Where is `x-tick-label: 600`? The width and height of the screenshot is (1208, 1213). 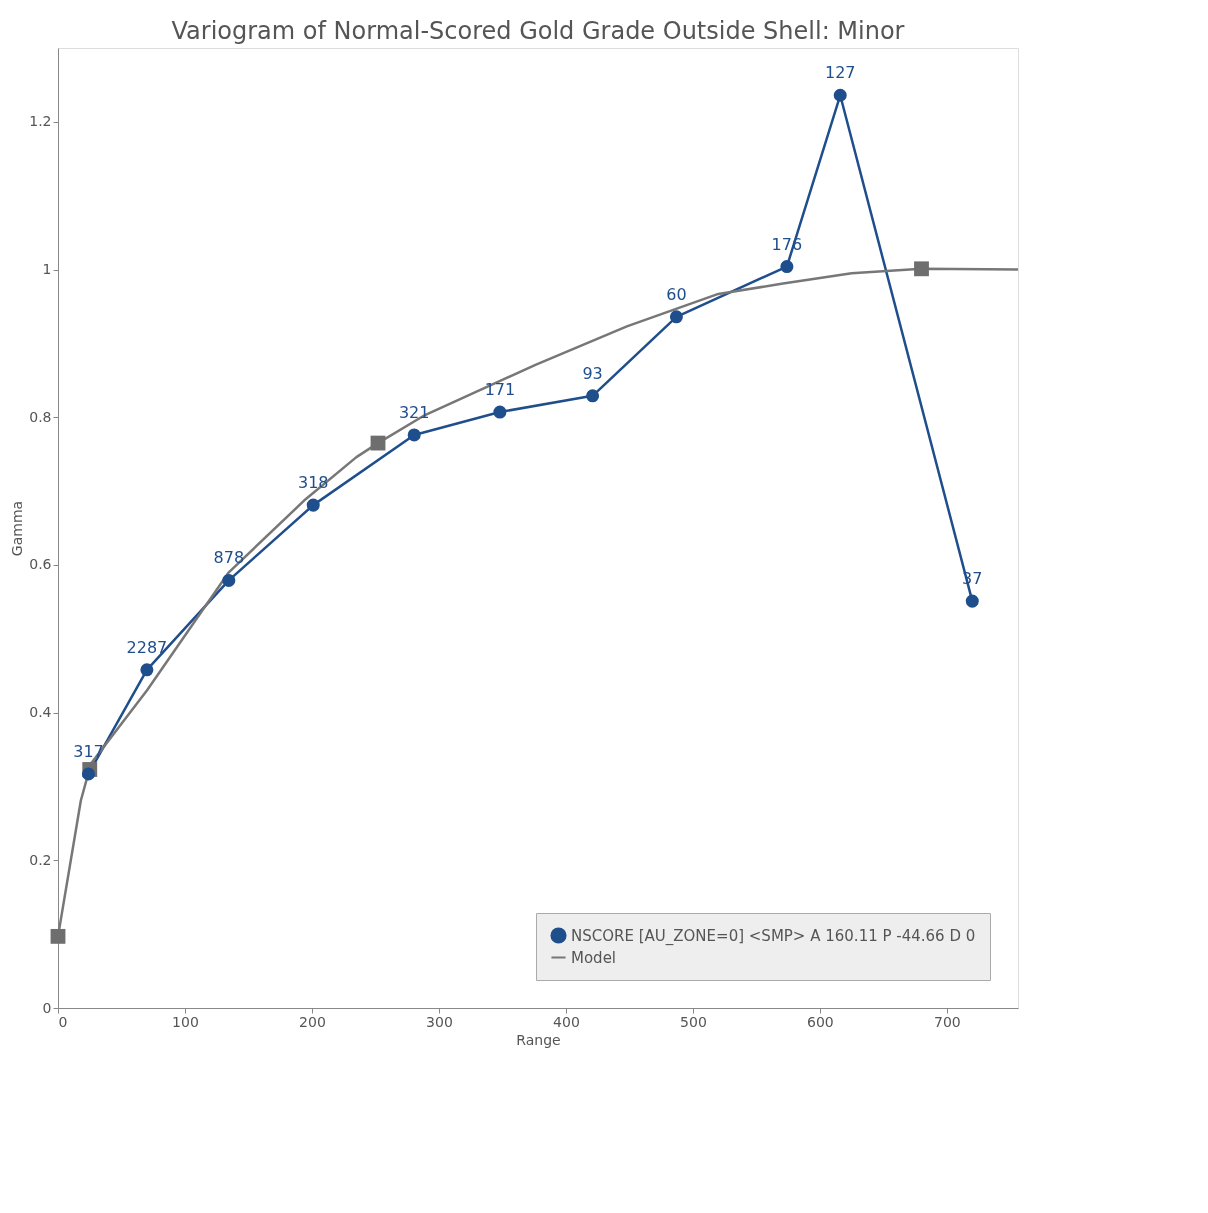
x-tick-label: 600 is located at coordinates (820, 1021).